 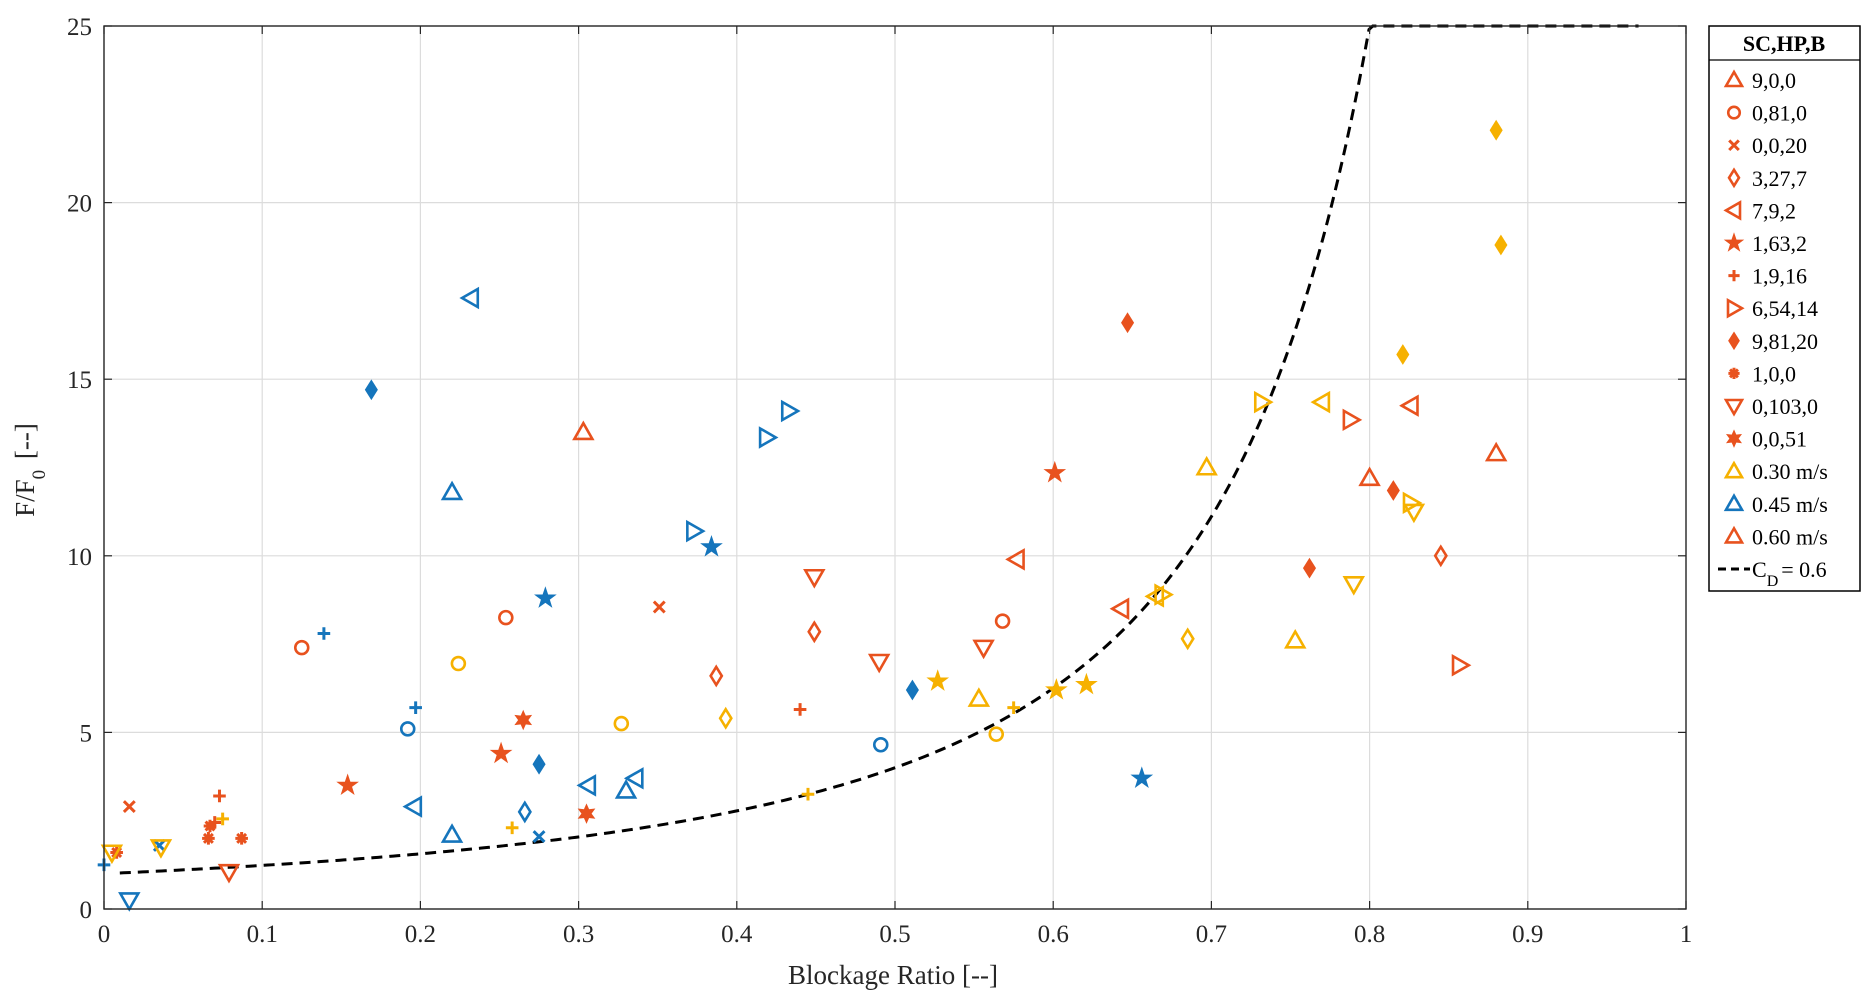 What do you see at coordinates (1790, 536) in the screenshot?
I see `legend-label: 0.60 m/s` at bounding box center [1790, 536].